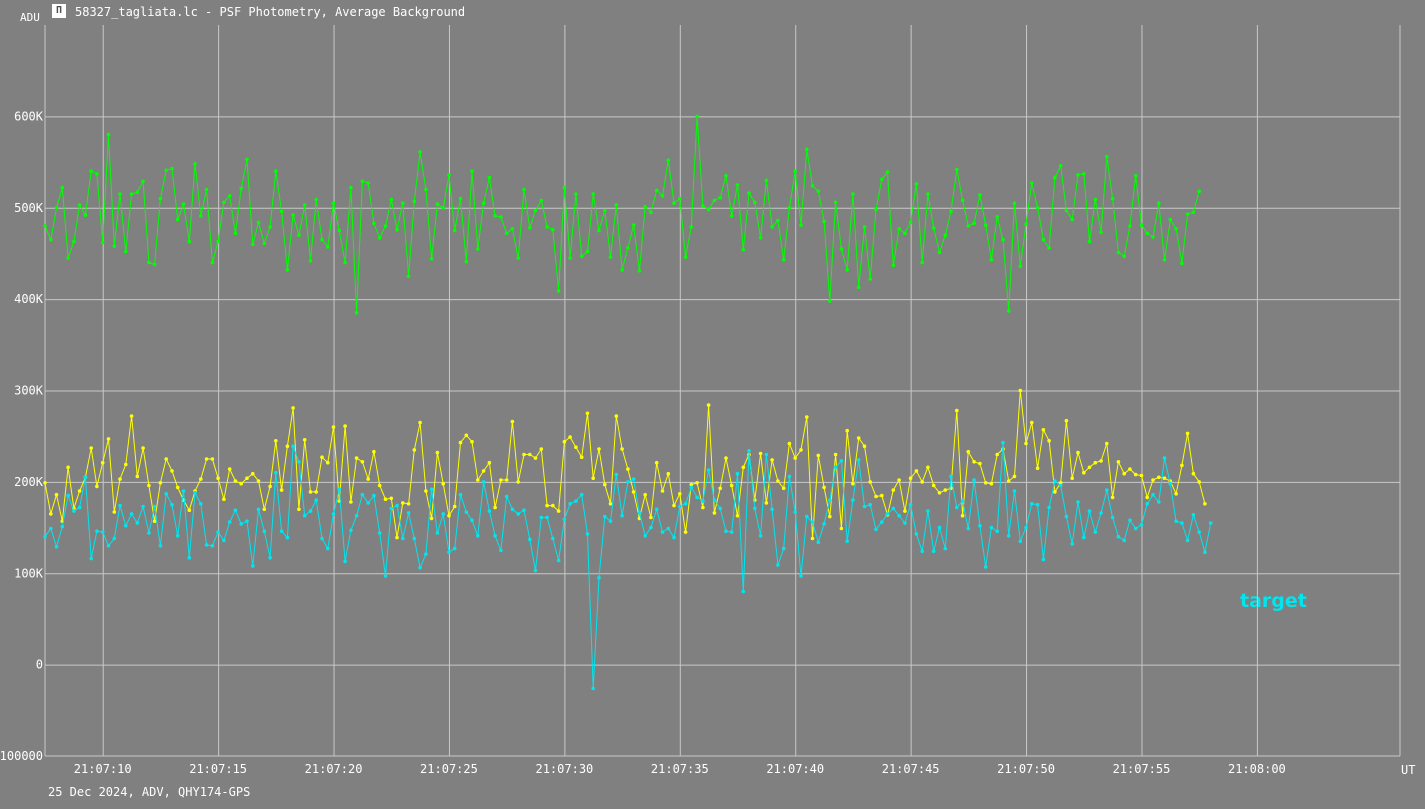  What do you see at coordinates (59, 11) in the screenshot?
I see `app-icon: Π` at bounding box center [59, 11].